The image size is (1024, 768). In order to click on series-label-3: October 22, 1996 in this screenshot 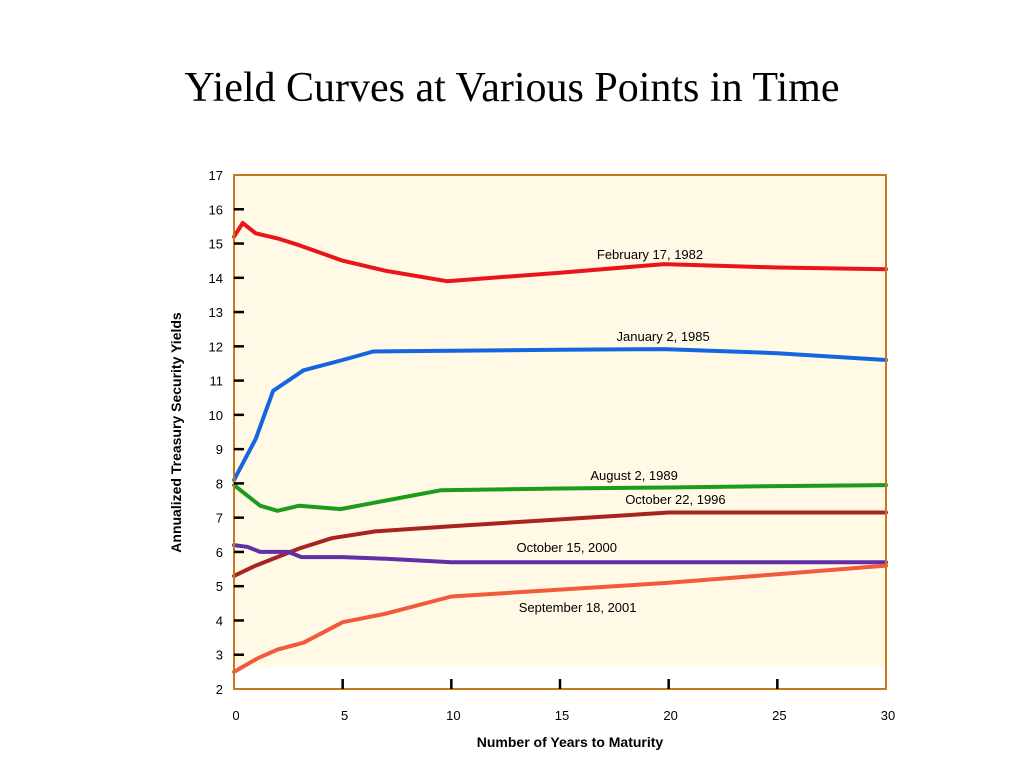, I will do `click(675, 499)`.